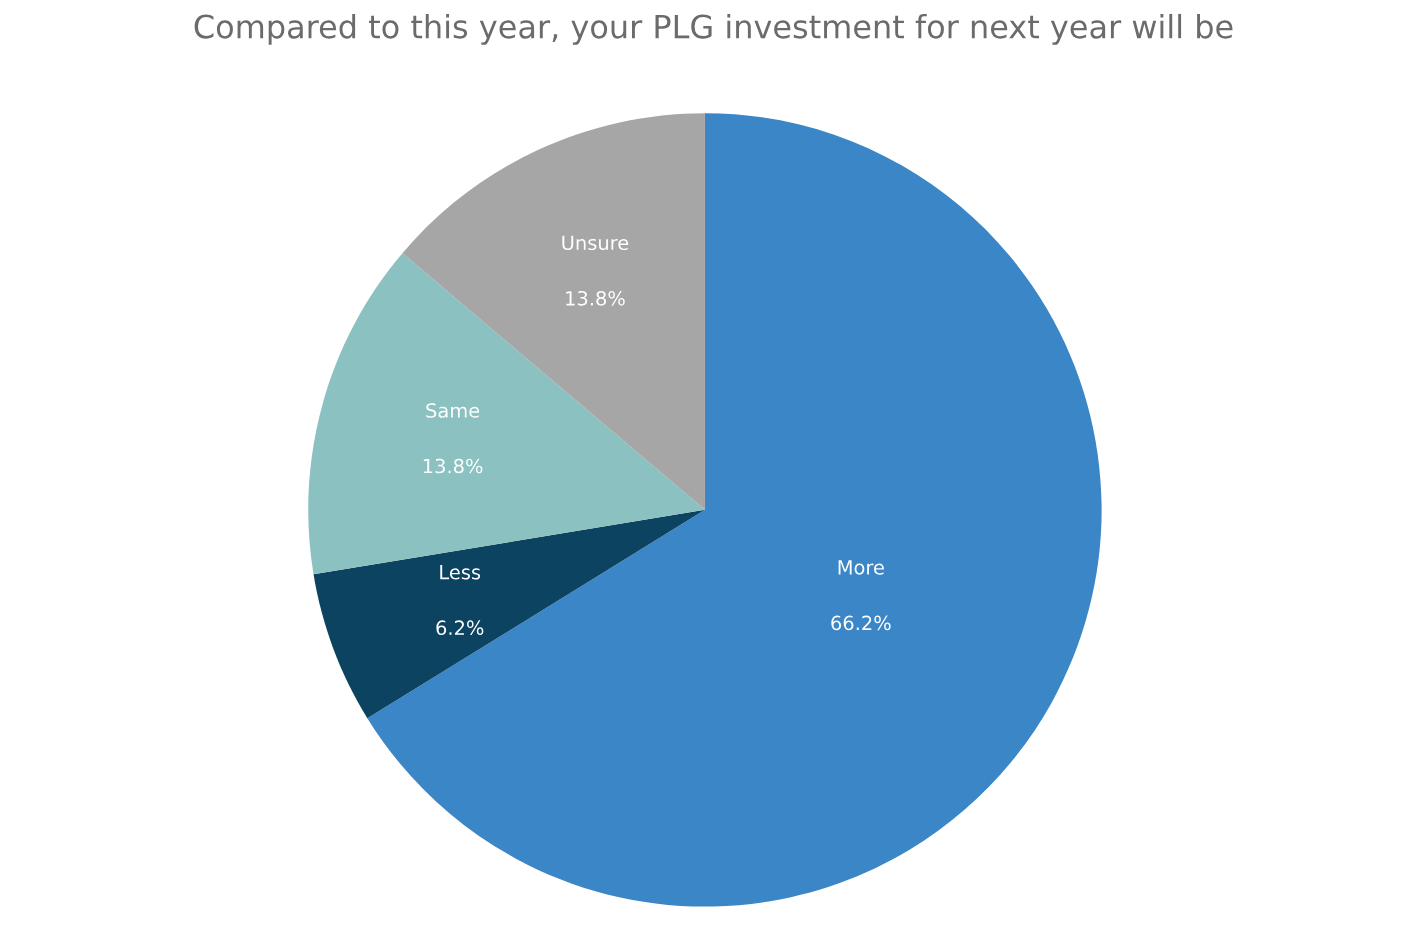 This screenshot has height=928, width=1427. What do you see at coordinates (861, 623) in the screenshot?
I see `data-label: 66.2%` at bounding box center [861, 623].